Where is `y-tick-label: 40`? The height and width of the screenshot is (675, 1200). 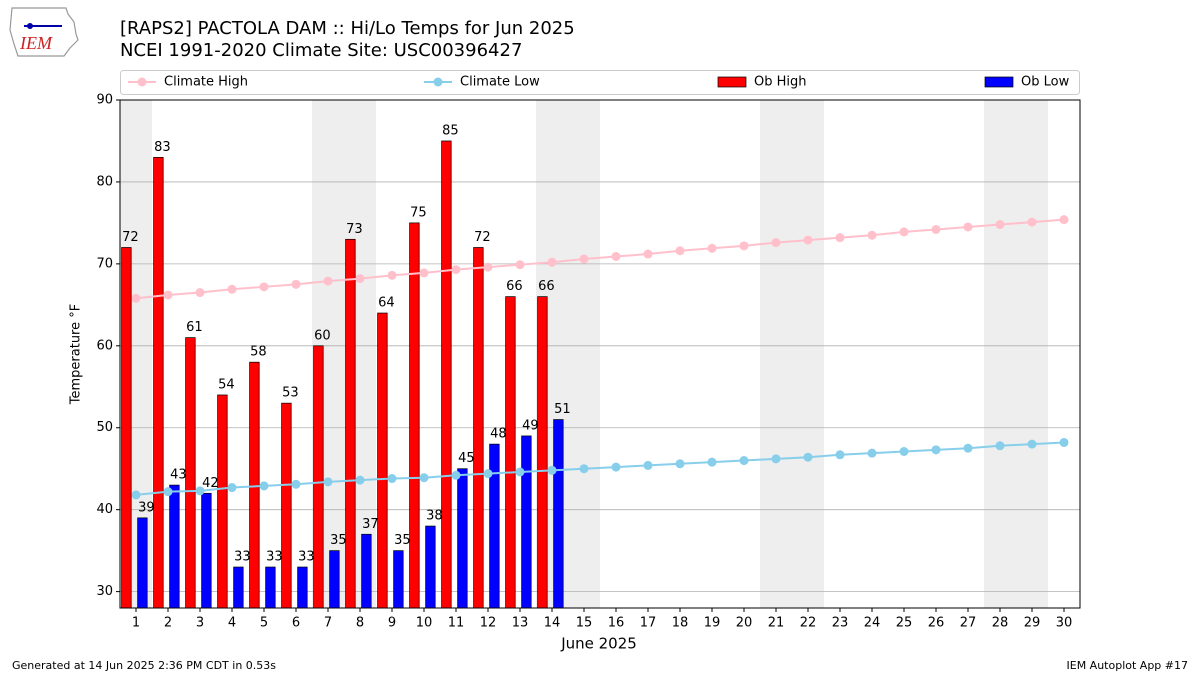 y-tick-label: 40 is located at coordinates (104, 509).